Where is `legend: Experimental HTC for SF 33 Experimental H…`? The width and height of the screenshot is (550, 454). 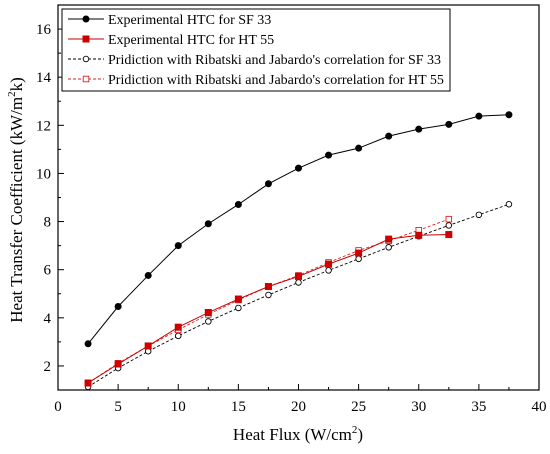
legend: Experimental HTC for SF 33 Experimental H… is located at coordinates (256, 50).